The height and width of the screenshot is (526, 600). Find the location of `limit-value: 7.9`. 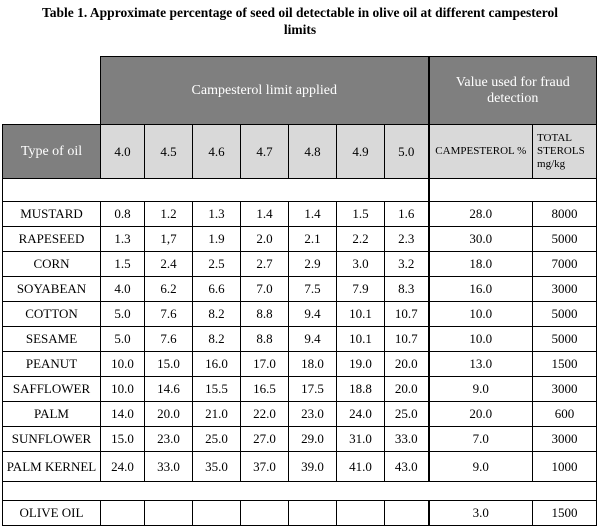

limit-value: 7.9 is located at coordinates (360, 289).